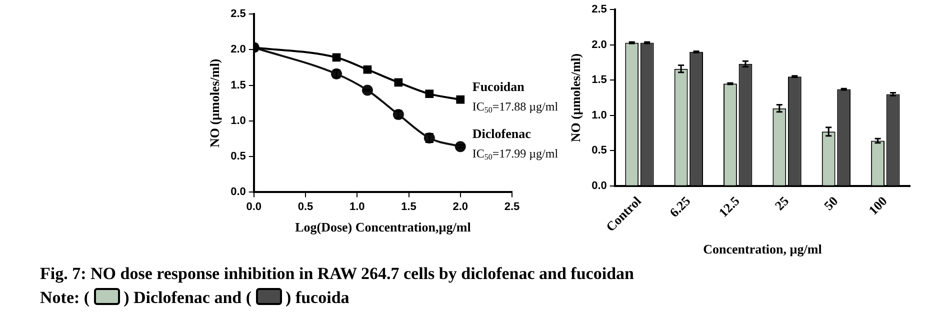 This screenshot has height=322, width=950. I want to click on text: ) Diclofenac and (, so click(188, 297).